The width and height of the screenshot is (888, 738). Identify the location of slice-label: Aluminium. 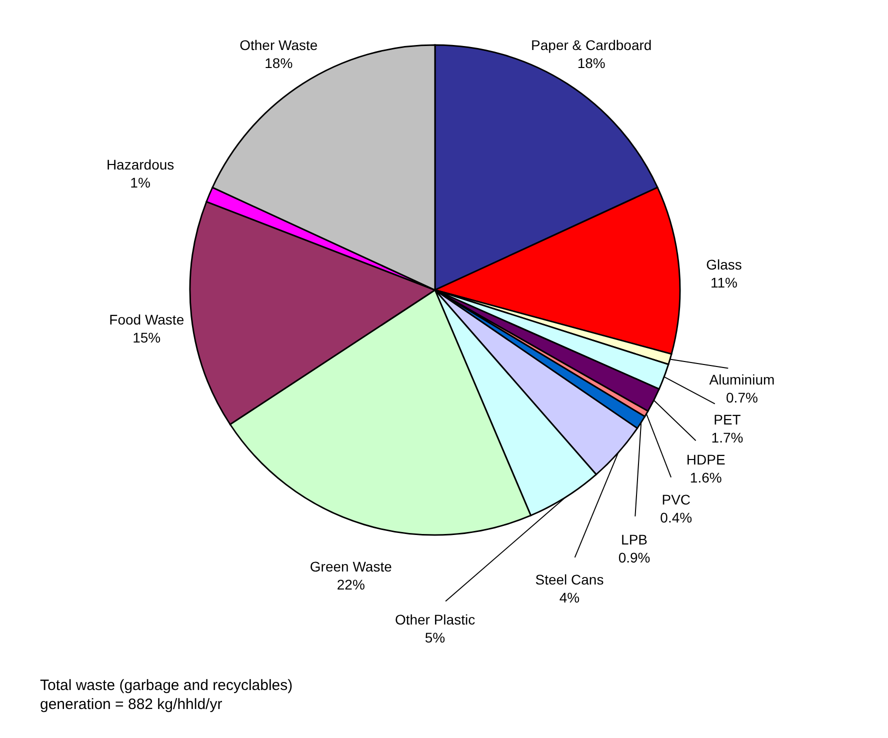
(742, 379).